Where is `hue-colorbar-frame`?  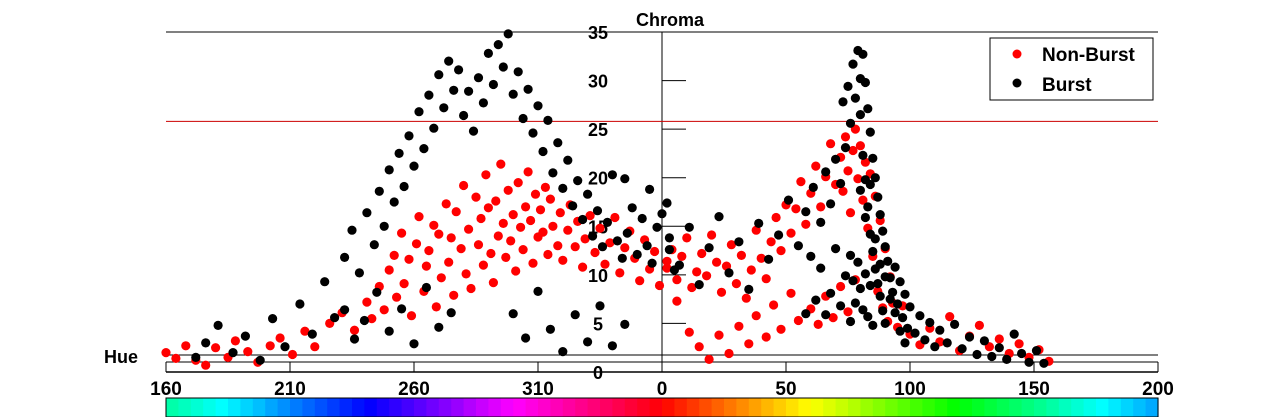 hue-colorbar-frame is located at coordinates (662, 407).